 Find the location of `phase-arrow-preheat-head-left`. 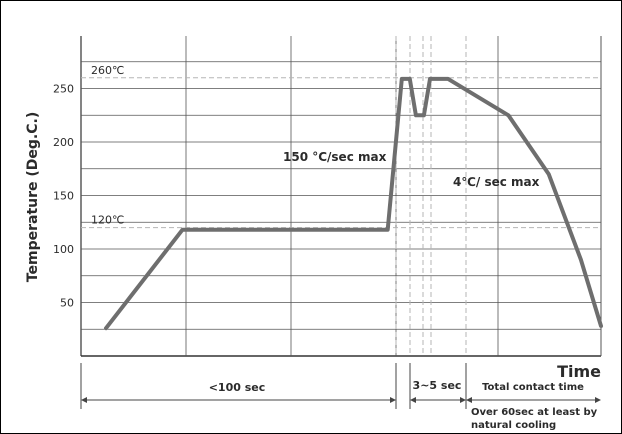

phase-arrow-preheat-head-left is located at coordinates (84, 400).